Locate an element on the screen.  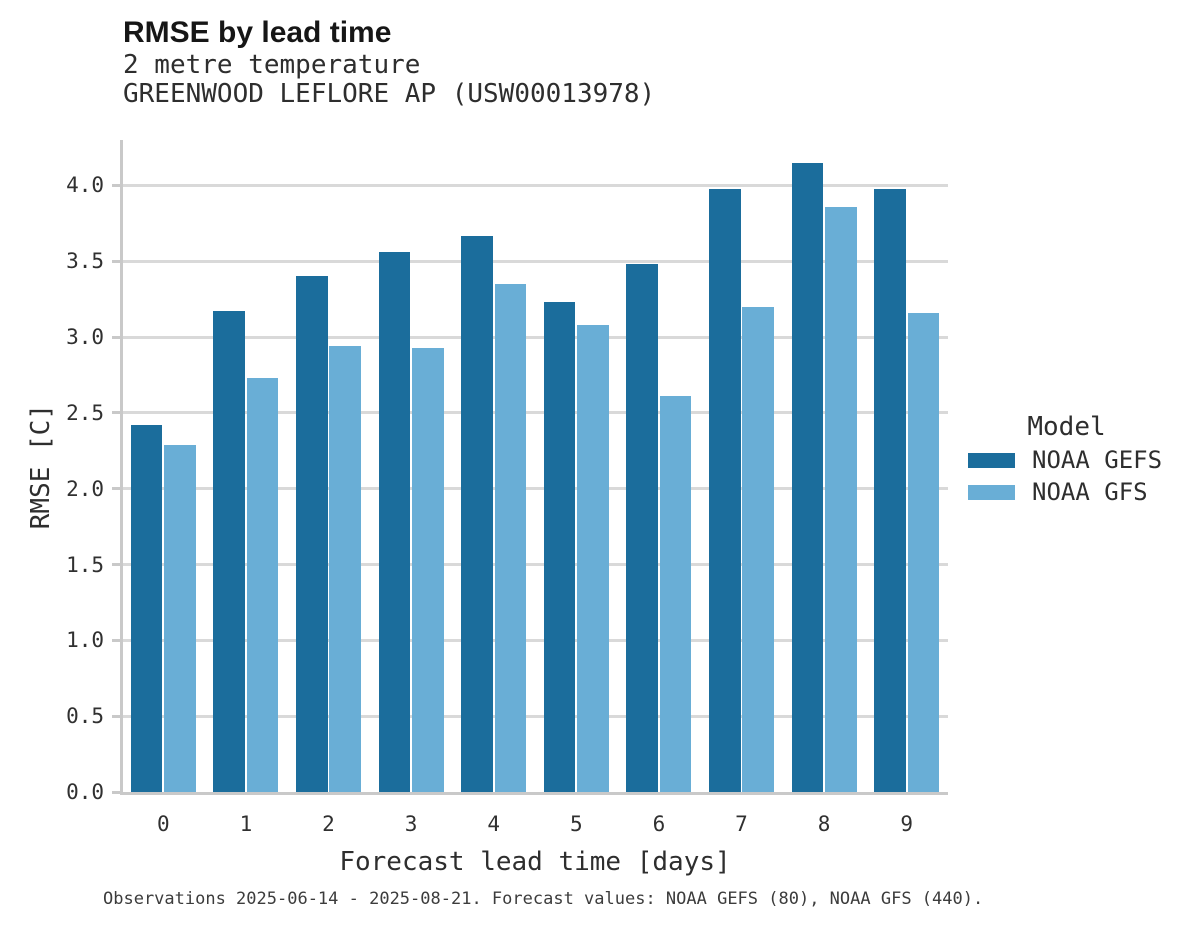
legend-title: Model is located at coordinates (1066, 427).